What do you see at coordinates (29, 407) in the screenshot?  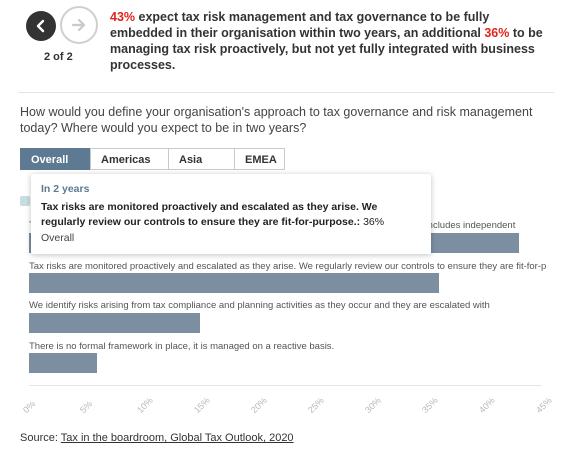 I see `x-tick-label: 0%` at bounding box center [29, 407].